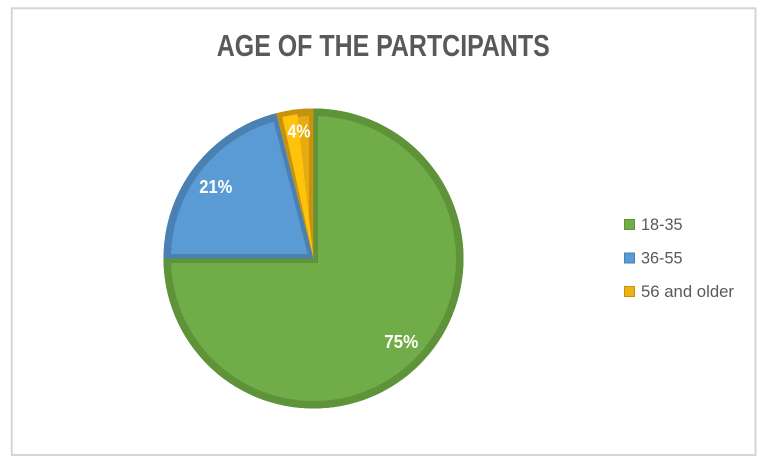 The image size is (769, 467). What do you see at coordinates (383, 45) in the screenshot?
I see `svg-text: AGE OF THE PARTCIPANTS` at bounding box center [383, 45].